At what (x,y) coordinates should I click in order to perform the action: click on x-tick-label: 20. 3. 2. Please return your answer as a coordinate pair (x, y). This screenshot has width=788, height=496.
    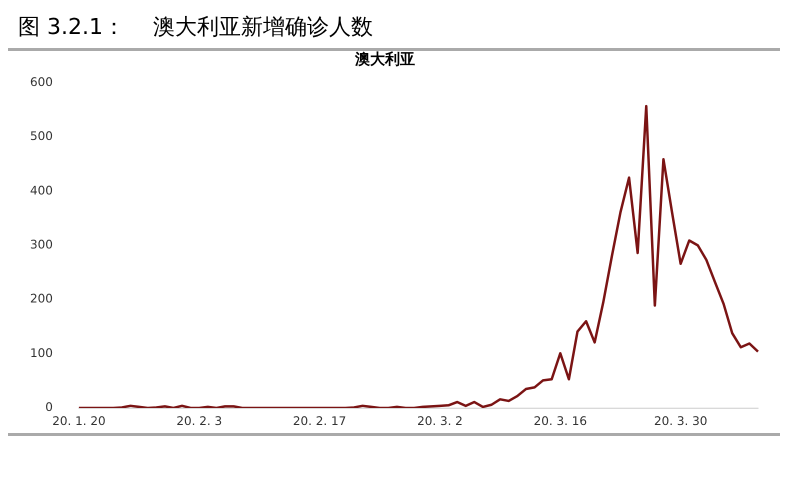
    Looking at the image, I should click on (440, 421).